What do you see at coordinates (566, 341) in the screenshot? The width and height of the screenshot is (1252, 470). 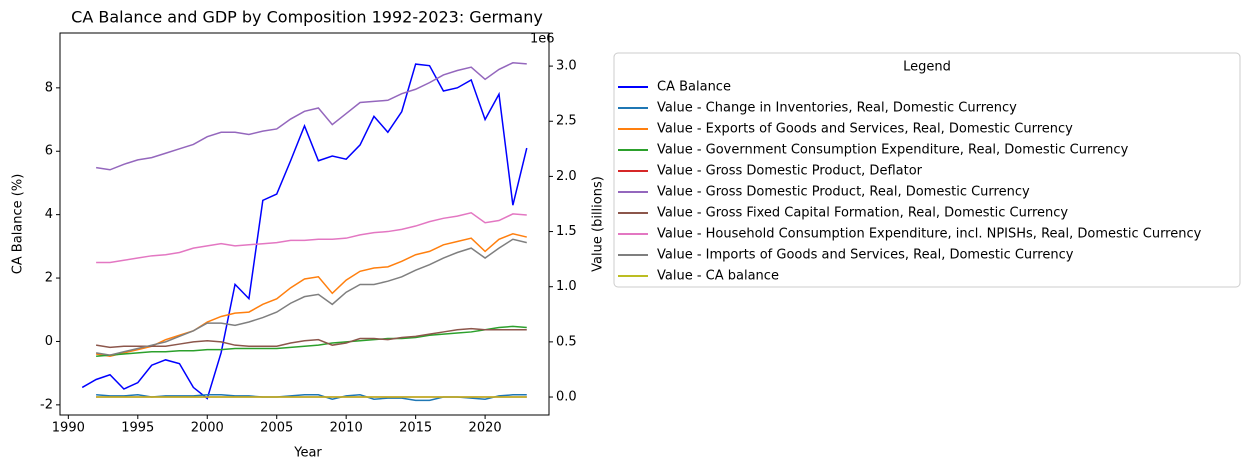 I see `y2-tick-label: 0.5` at bounding box center [566, 341].